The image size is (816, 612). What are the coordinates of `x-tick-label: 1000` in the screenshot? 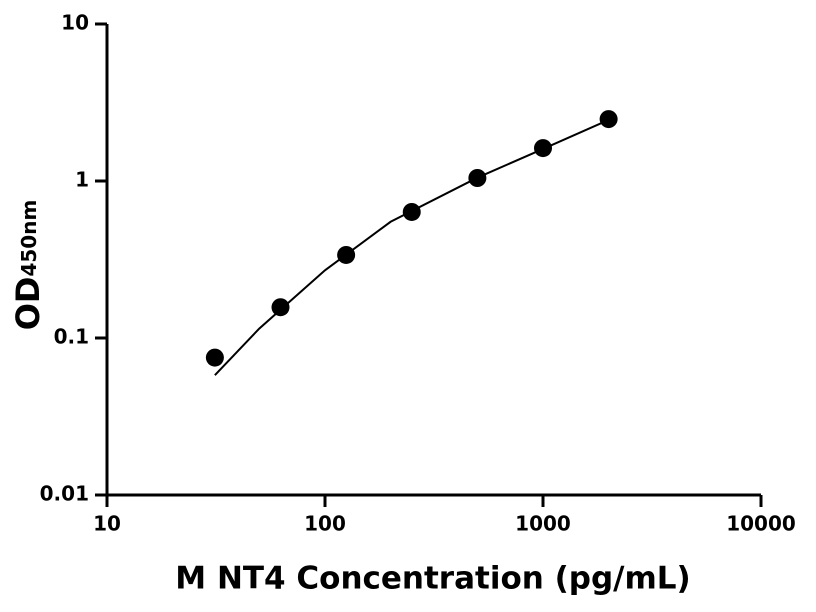 It's located at (543, 524).